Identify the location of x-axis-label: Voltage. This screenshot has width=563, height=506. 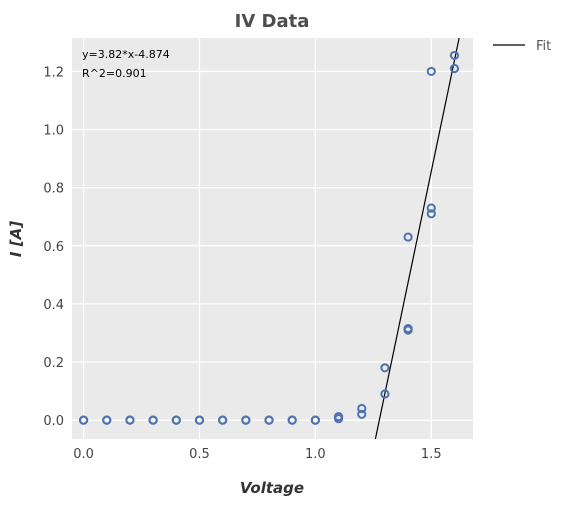
(272, 488).